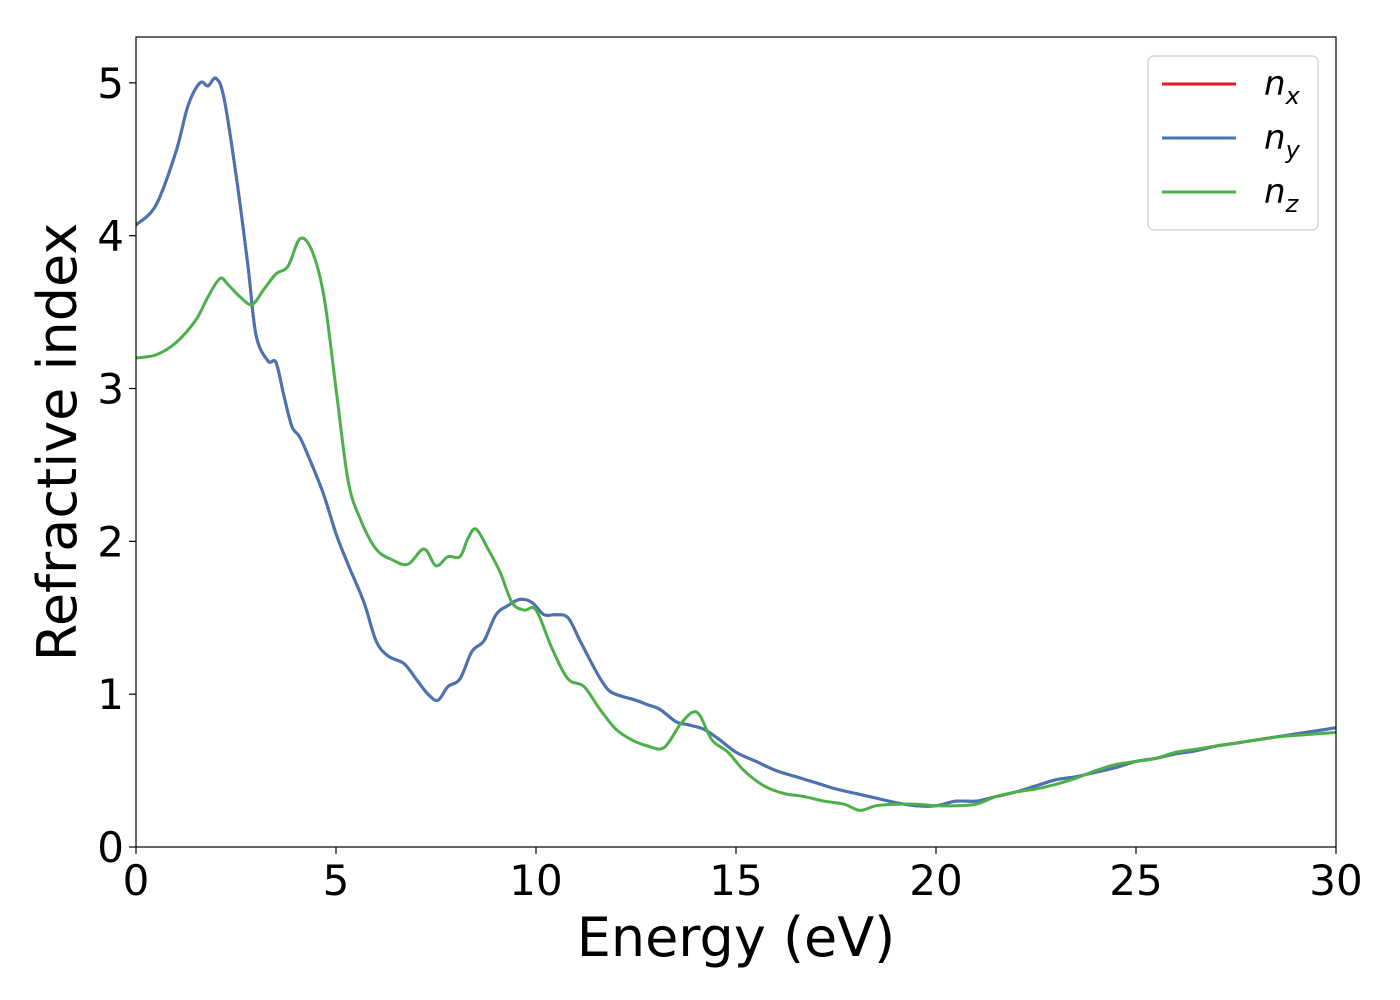 The width and height of the screenshot is (1400, 1000). I want to click on y-tick-label: 4, so click(110, 236).